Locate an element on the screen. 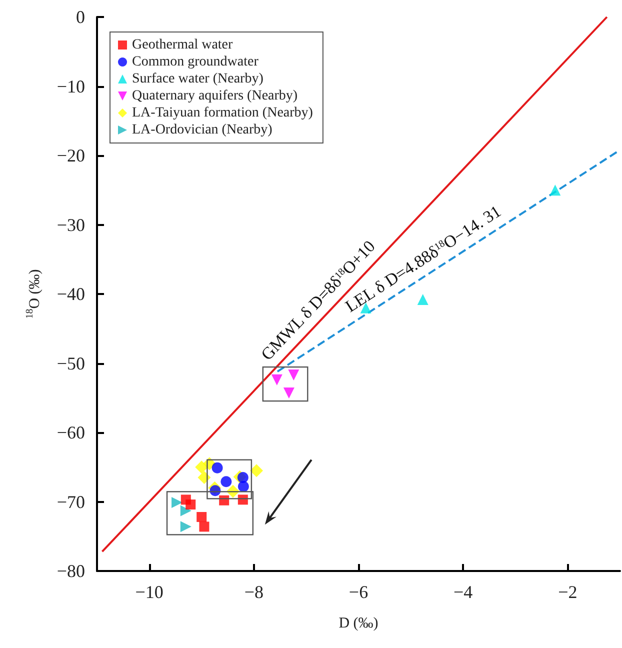  legend-label: Surface water (Nearby) is located at coordinates (198, 79).